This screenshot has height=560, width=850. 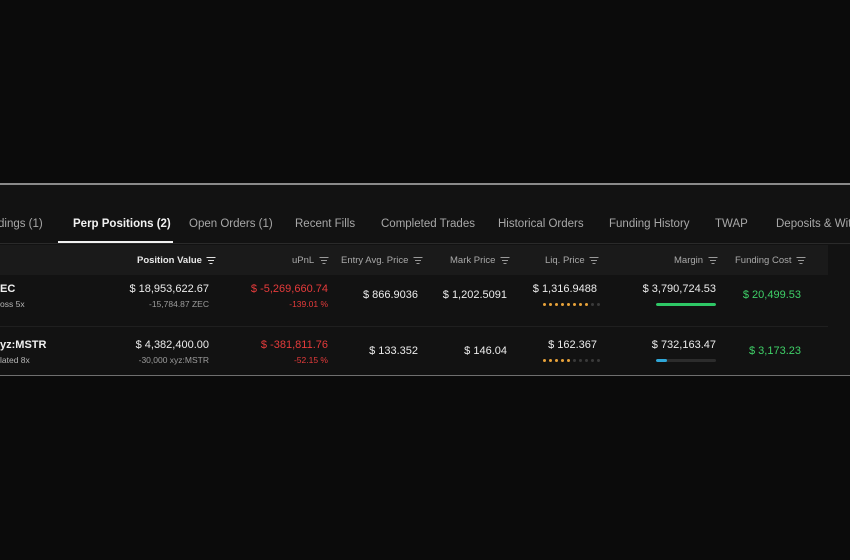 I want to click on margin-value: $ 3,790,724.53, so click(x=679, y=289).